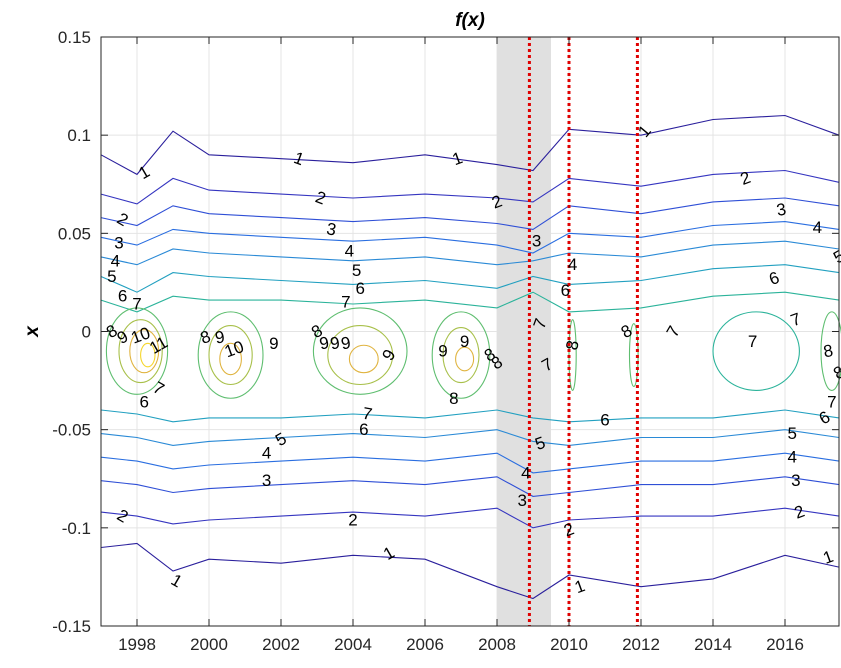  Describe the element at coordinates (32, 331) in the screenshot. I see `y-axis-label: x` at that location.